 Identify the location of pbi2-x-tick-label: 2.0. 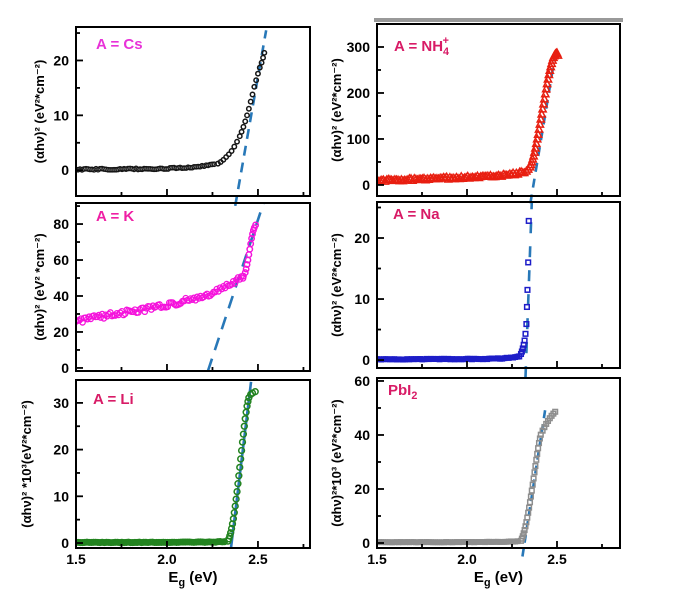
(467, 559).